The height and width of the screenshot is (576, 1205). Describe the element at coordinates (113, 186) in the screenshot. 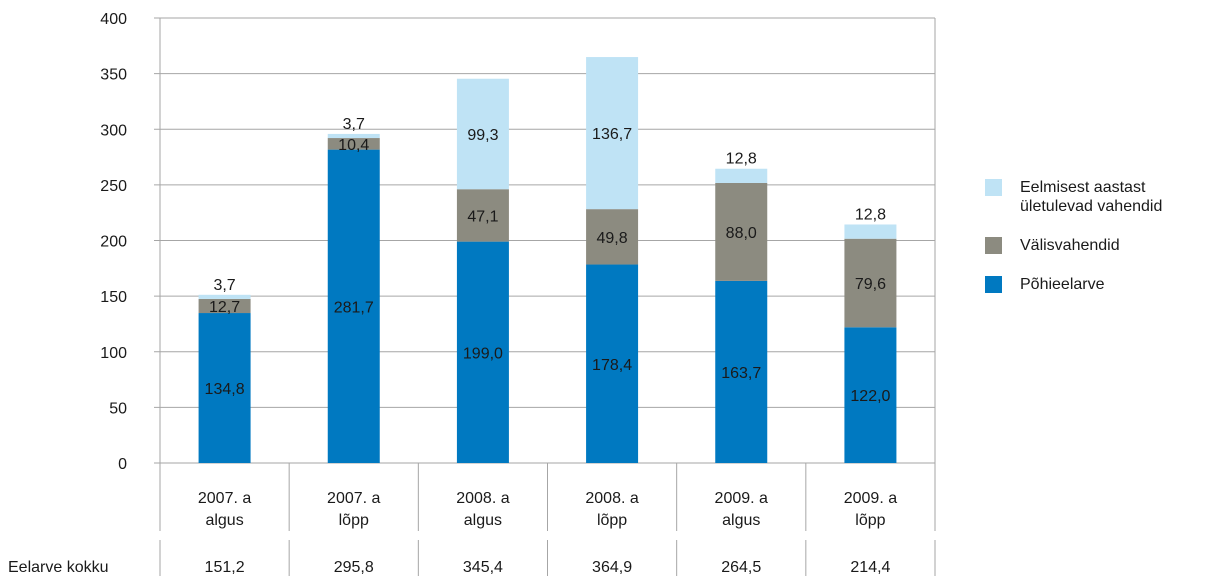

I see `y-tick-label: 250` at that location.